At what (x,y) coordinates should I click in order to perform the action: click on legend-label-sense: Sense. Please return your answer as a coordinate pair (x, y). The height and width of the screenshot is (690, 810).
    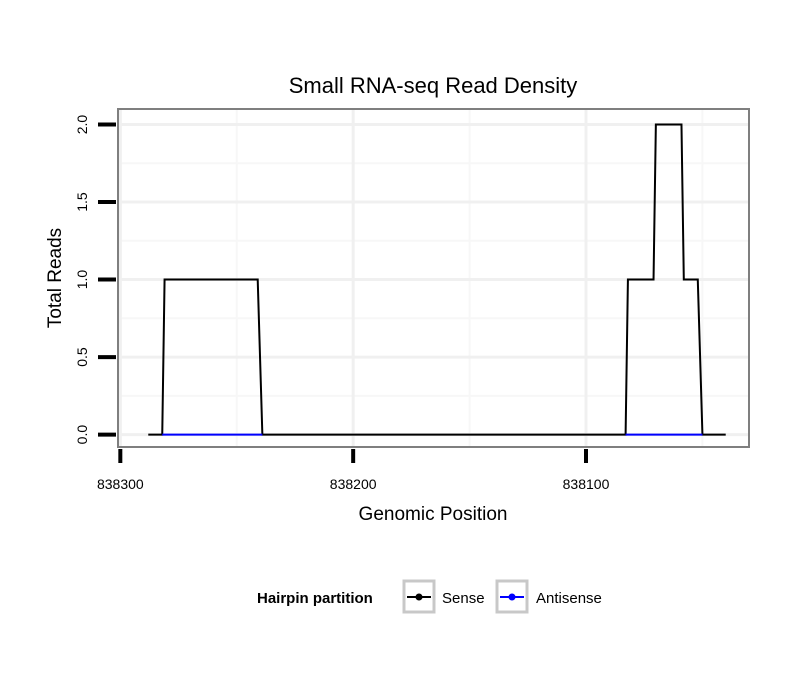
    Looking at the image, I should click on (463, 598).